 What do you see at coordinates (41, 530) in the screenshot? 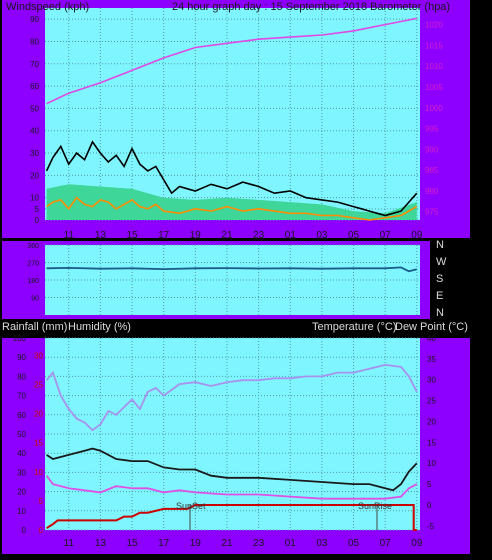
I see `rainfall-y-tick: 0` at bounding box center [41, 530].